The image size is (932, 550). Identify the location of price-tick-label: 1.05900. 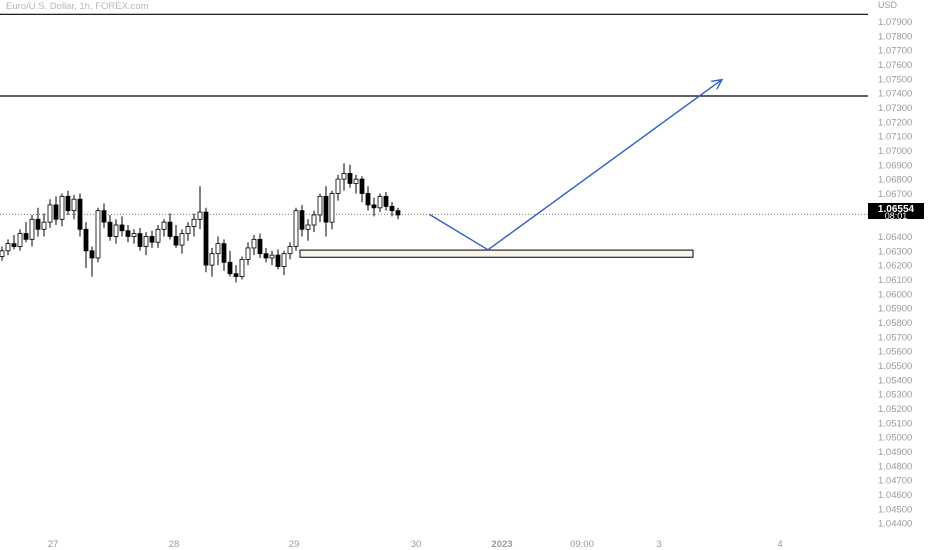
(895, 309).